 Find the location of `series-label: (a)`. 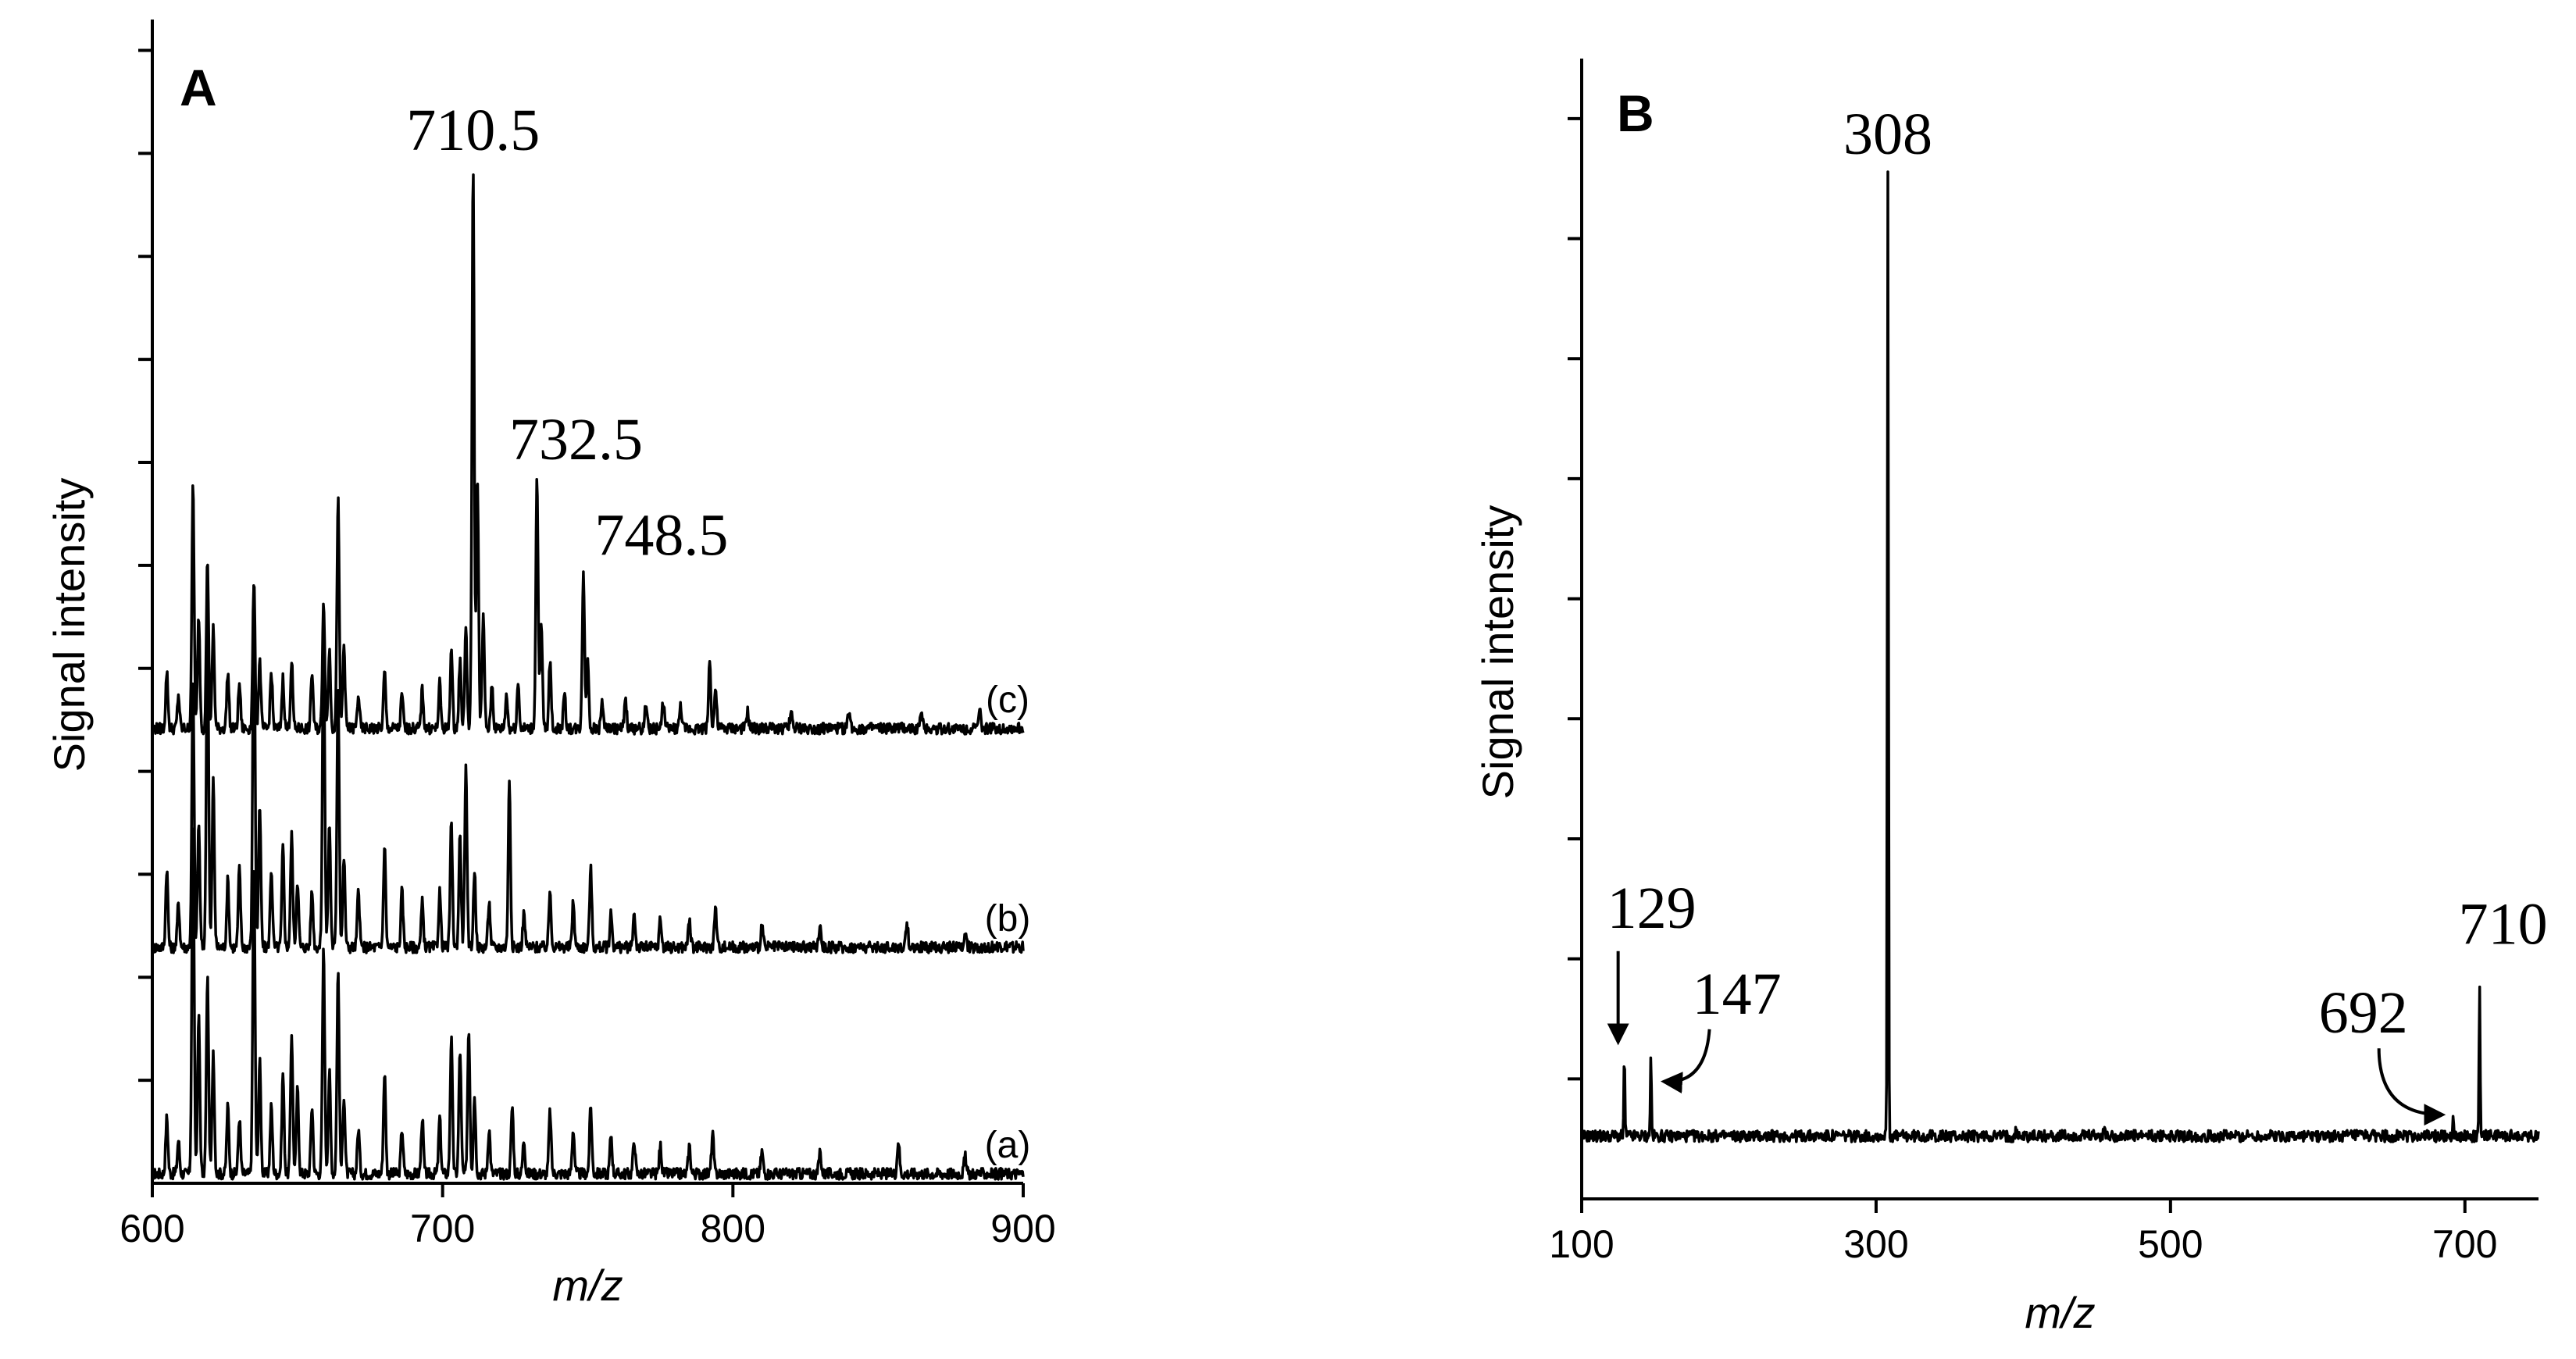

series-label: (a) is located at coordinates (1008, 1145).